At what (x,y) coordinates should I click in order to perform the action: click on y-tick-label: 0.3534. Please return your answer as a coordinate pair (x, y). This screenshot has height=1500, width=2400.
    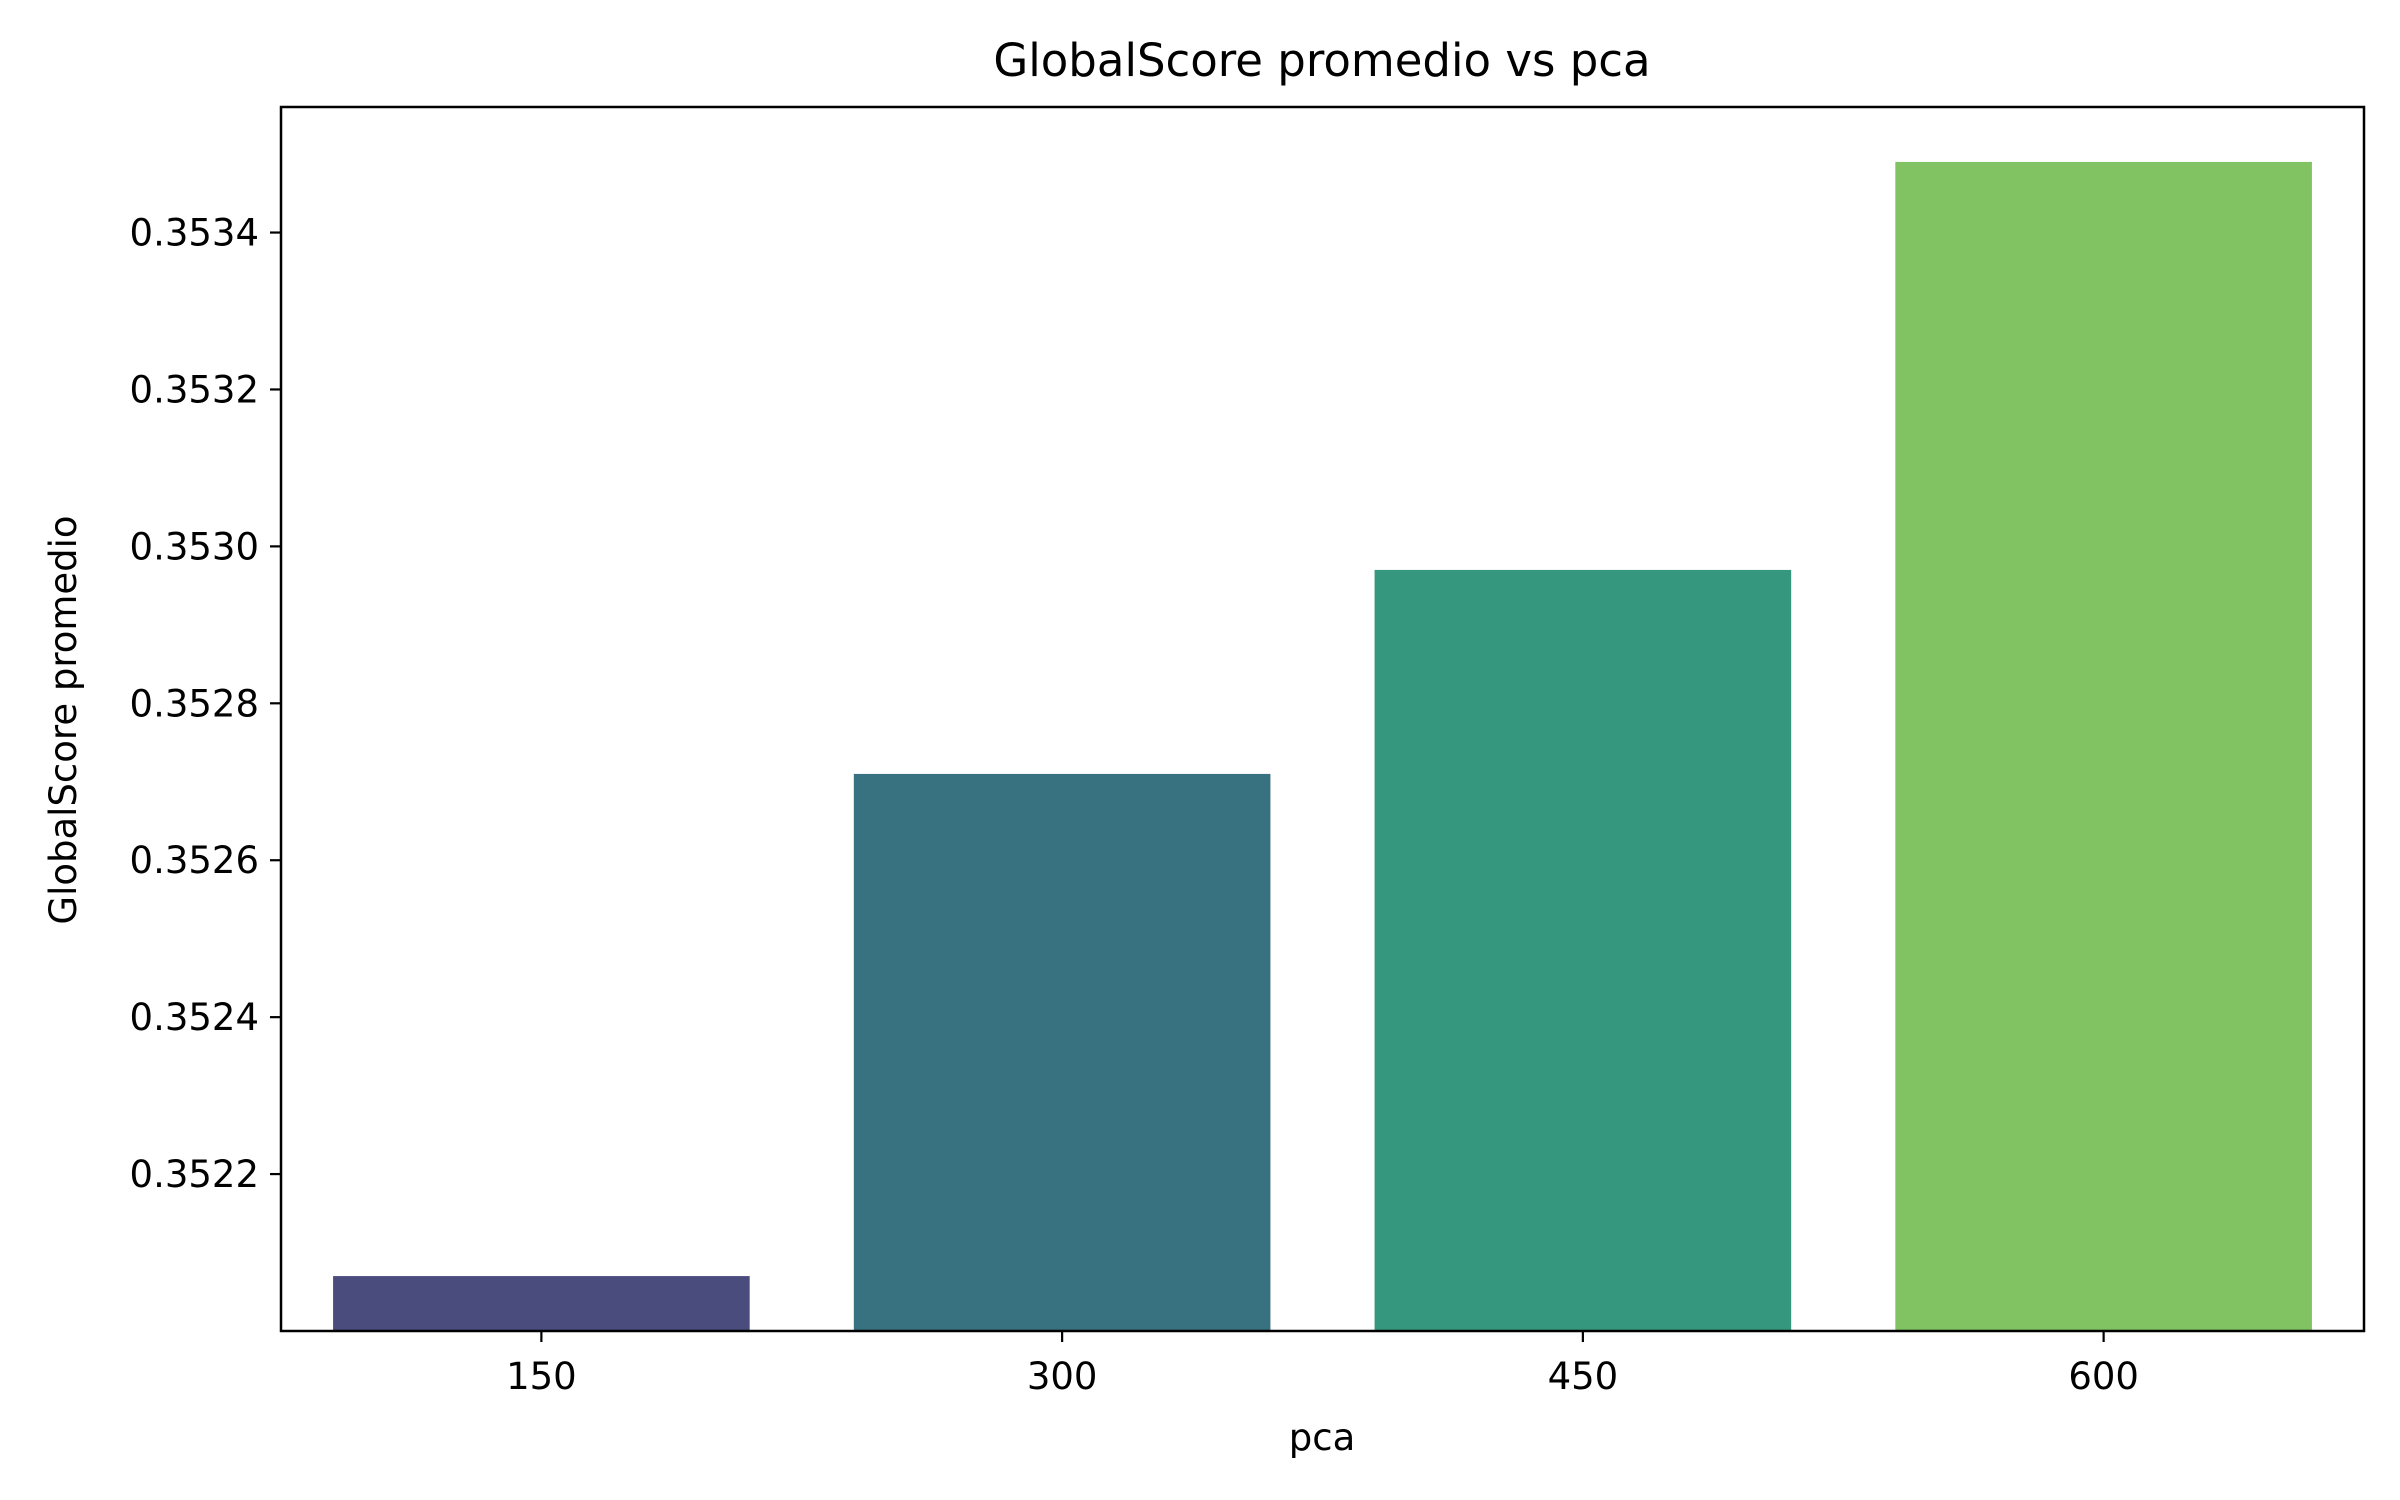
    Looking at the image, I should click on (194, 233).